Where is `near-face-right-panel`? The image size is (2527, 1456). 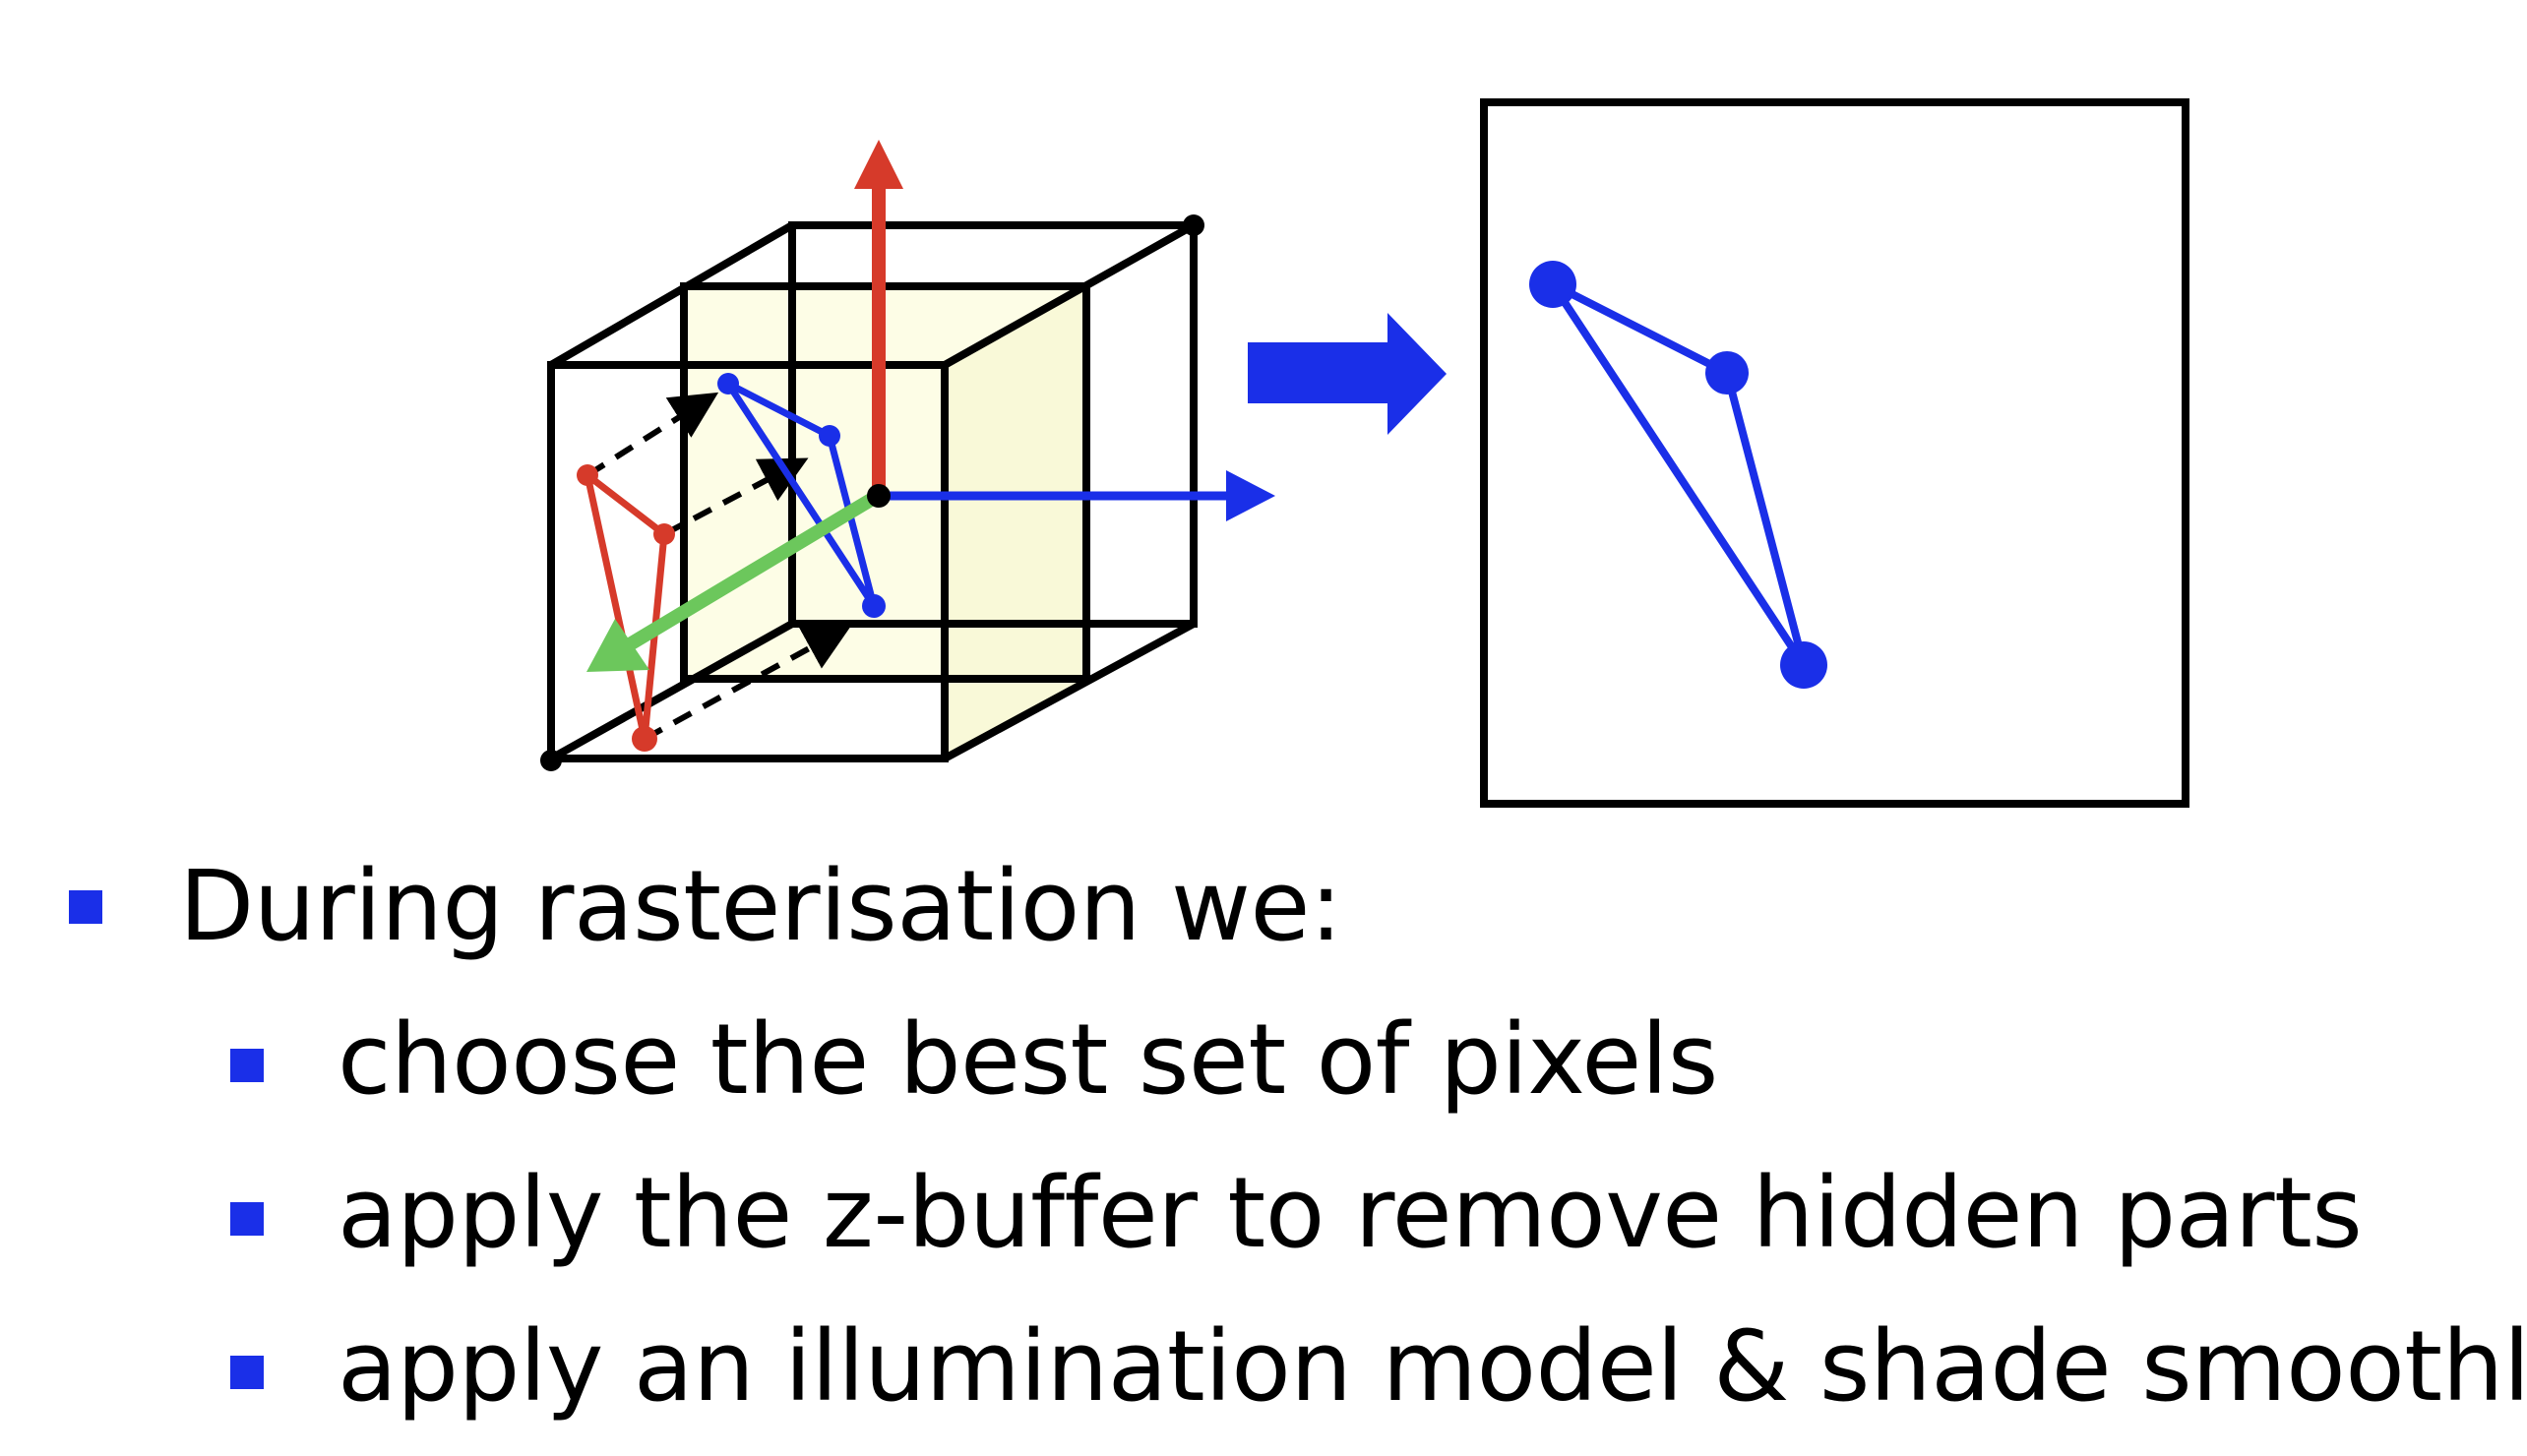 near-face-right-panel is located at coordinates (1015, 522).